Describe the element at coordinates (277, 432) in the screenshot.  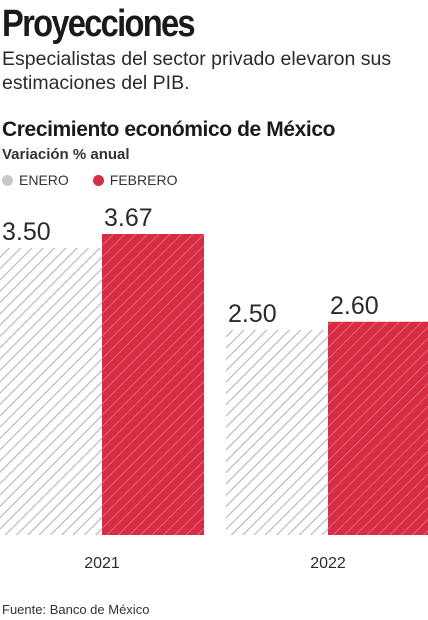
I see `bar-enero-2022` at that location.